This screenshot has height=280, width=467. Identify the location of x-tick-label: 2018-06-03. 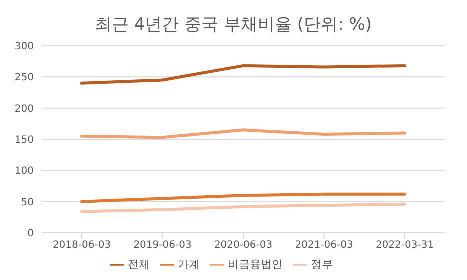
(82, 246).